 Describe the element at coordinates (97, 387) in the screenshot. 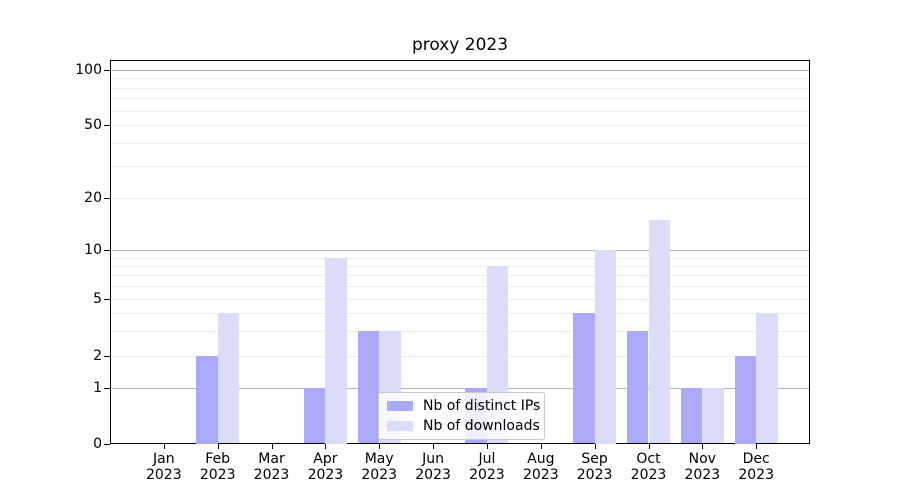

I see `y-tick-label: 1` at that location.